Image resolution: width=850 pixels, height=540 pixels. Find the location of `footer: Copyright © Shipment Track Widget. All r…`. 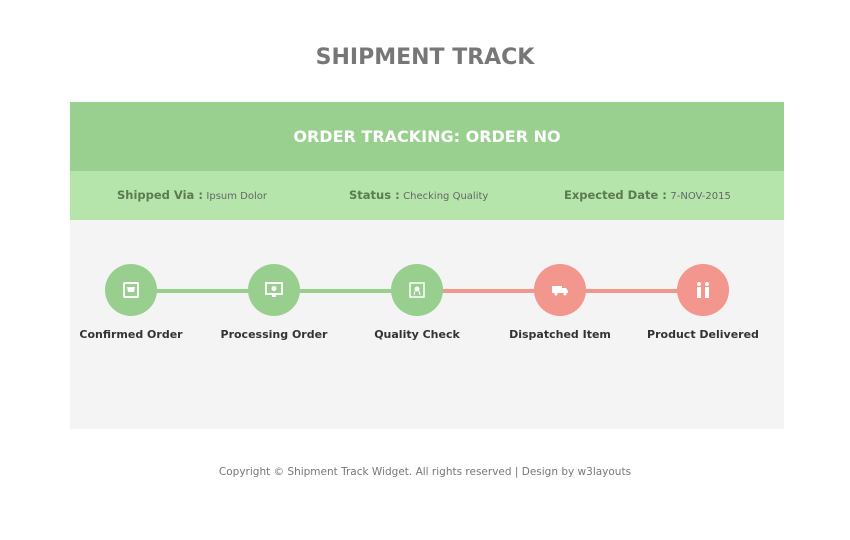

footer: Copyright © Shipment Track Widget. All r… is located at coordinates (425, 472).